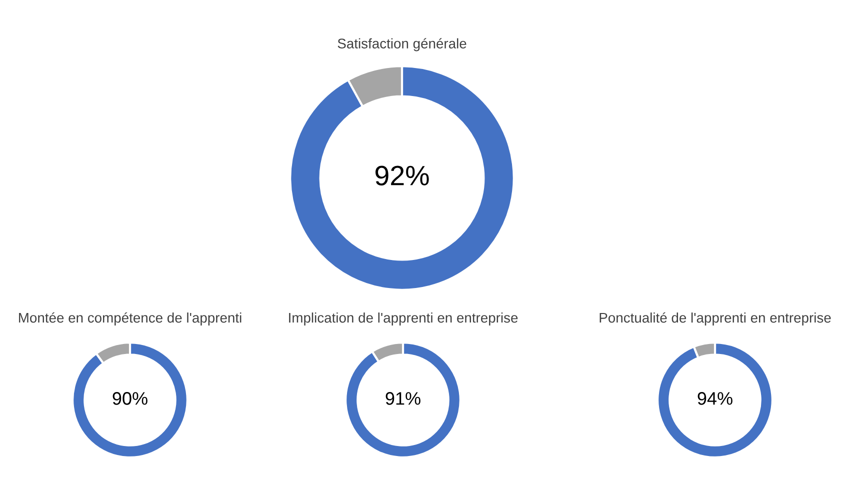 This screenshot has width=858, height=503. Describe the element at coordinates (403, 319) in the screenshot. I see `chart-title: Implication de l'apprenti en entreprise` at that location.